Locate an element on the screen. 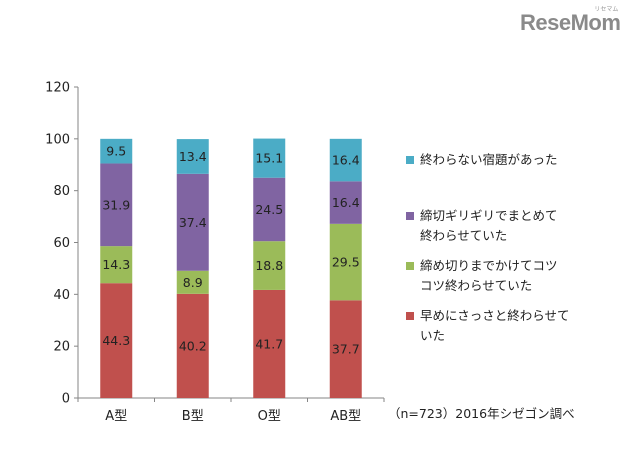 This screenshot has width=630, height=449. resemom-logo: ReseMom リセマム is located at coordinates (570, 21).